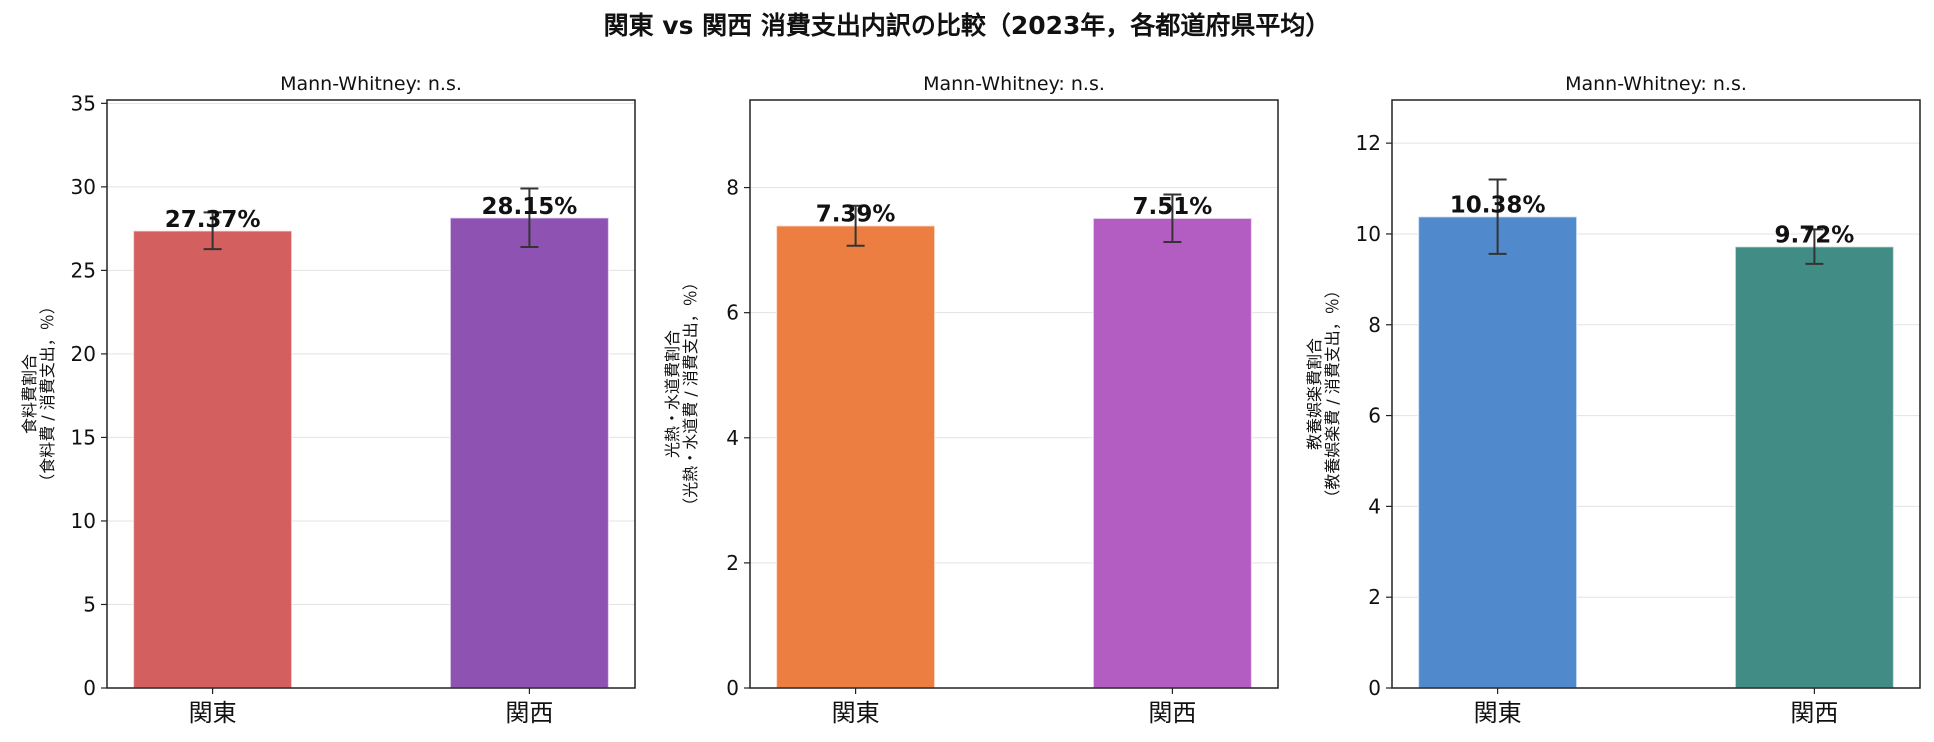 The width and height of the screenshot is (1934, 742). Describe the element at coordinates (1815, 236) in the screenshot. I see `panel-3-data-label-2: 9.72%` at that location.